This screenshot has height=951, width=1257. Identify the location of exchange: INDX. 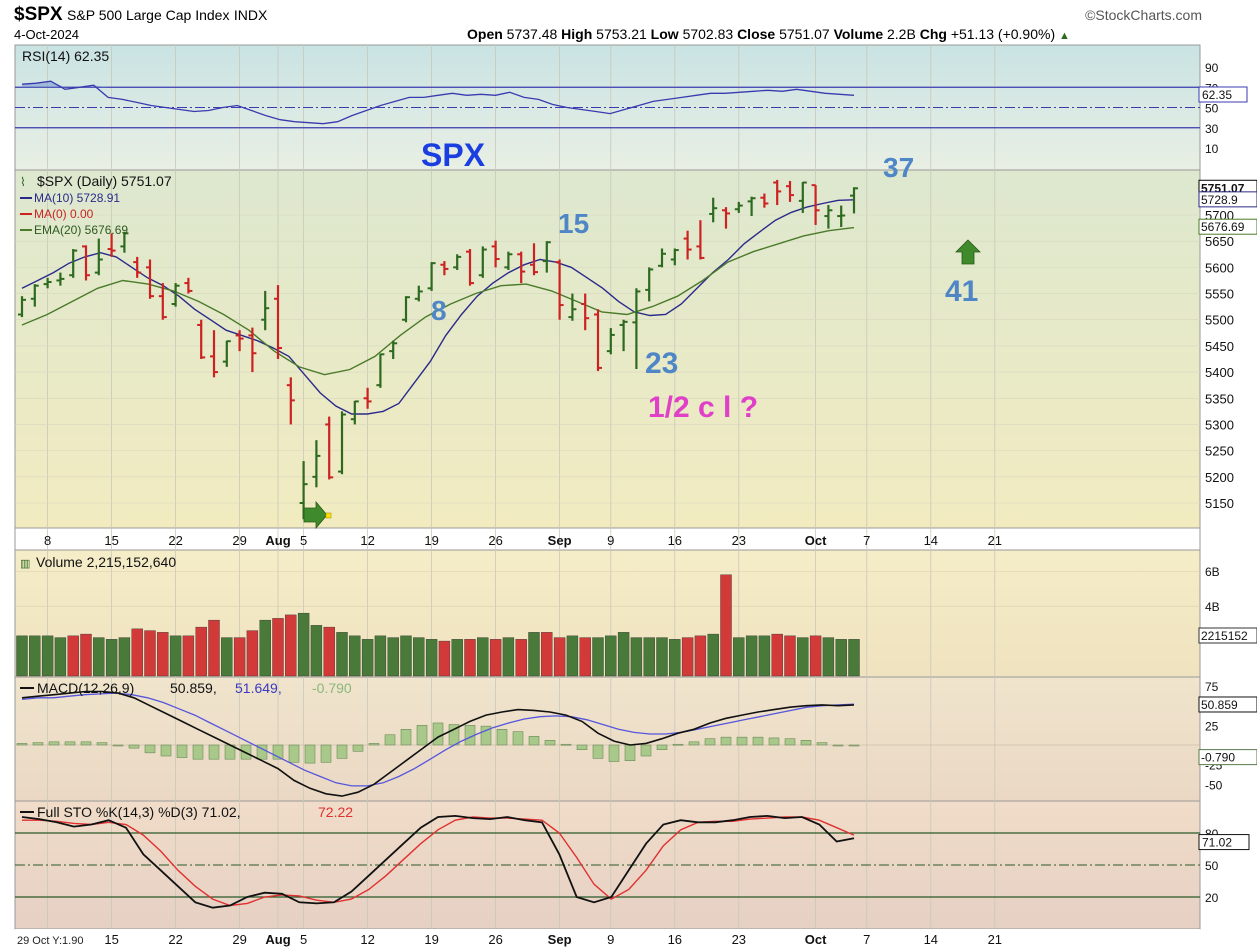
(250, 15).